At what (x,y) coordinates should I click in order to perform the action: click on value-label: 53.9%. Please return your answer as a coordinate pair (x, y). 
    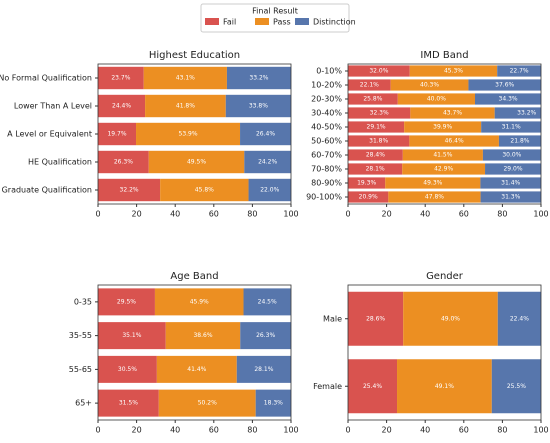
    Looking at the image, I should click on (188, 134).